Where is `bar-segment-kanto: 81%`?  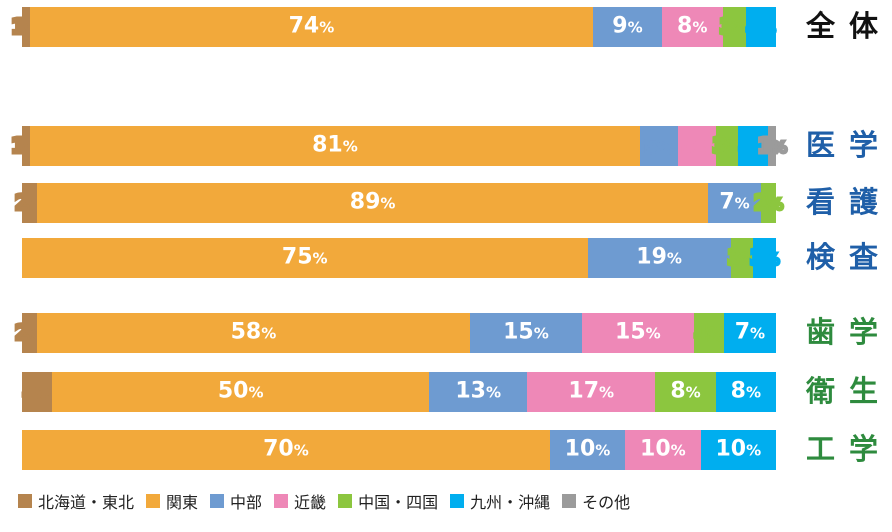
bar-segment-kanto: 81% is located at coordinates (335, 146).